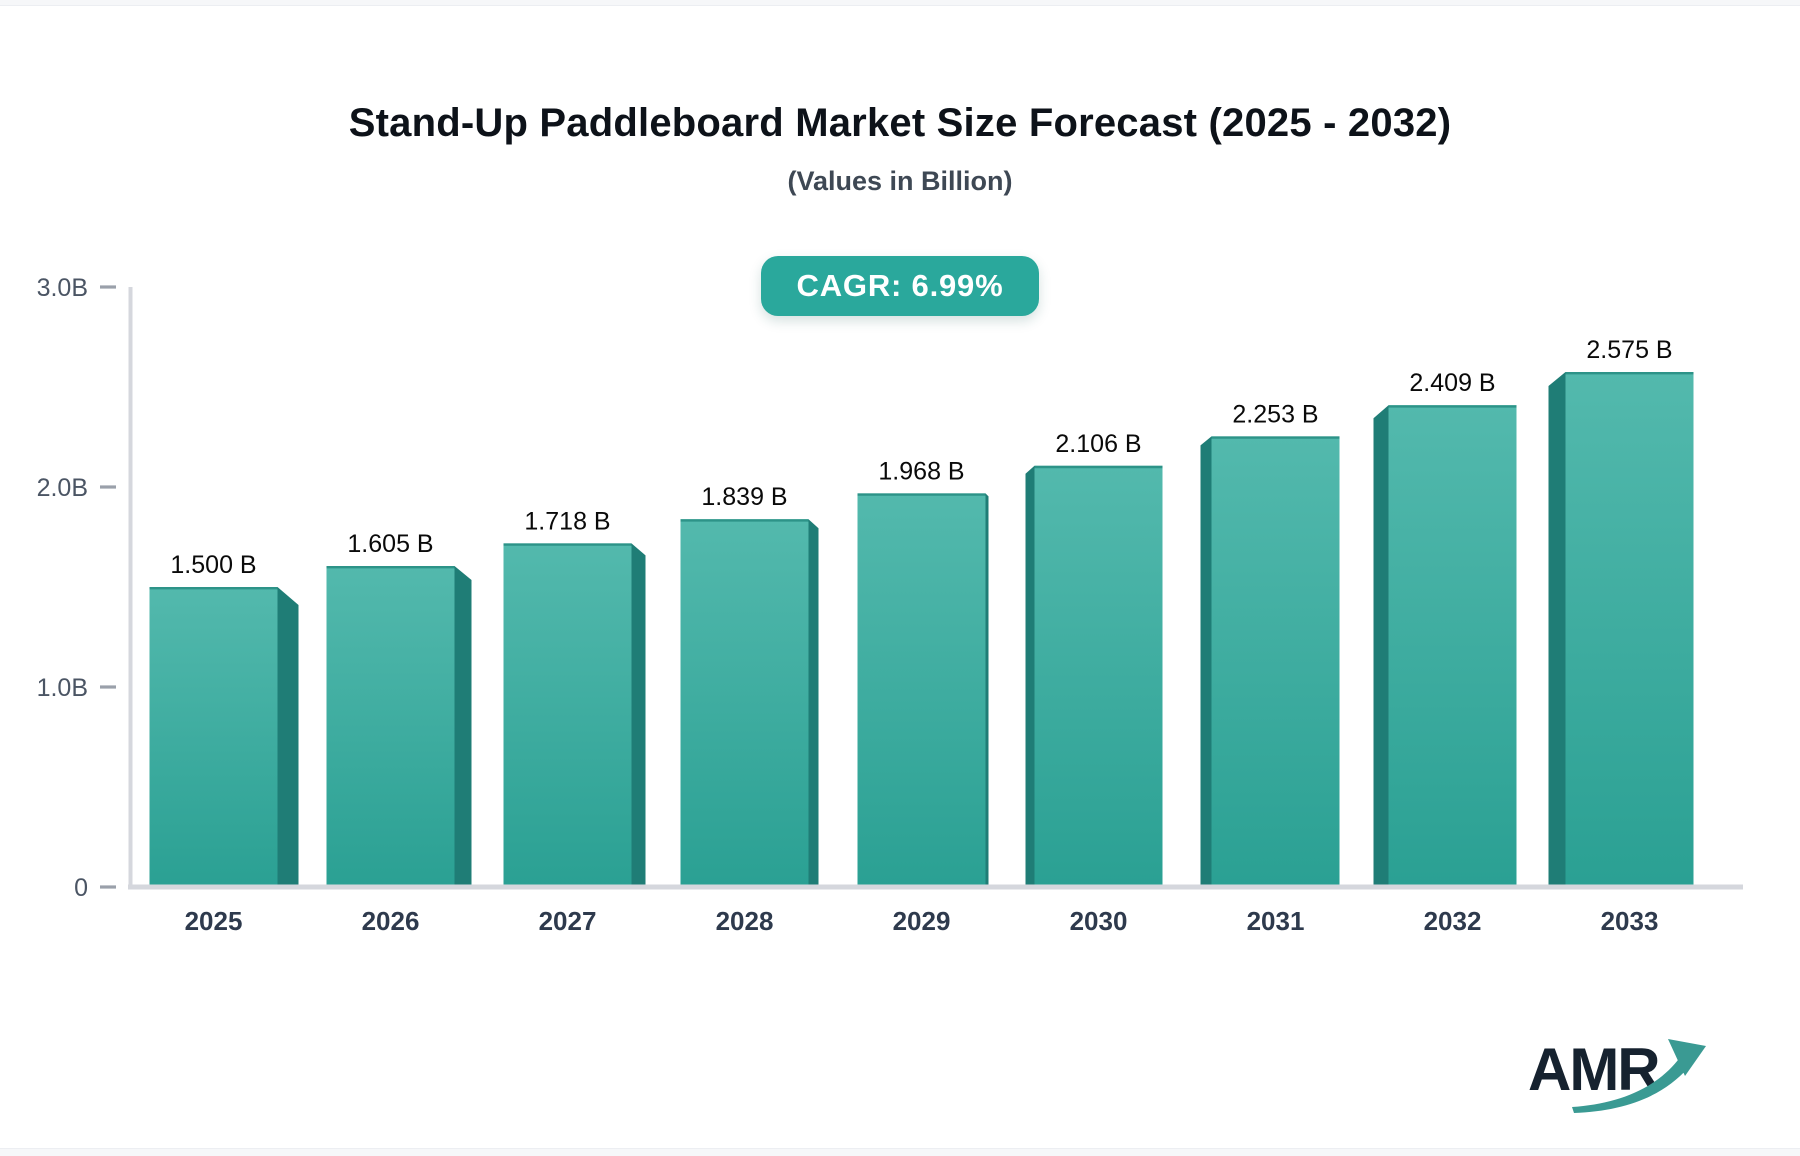  I want to click on cagr-badge: CAGR: 6.99%, so click(900, 286).